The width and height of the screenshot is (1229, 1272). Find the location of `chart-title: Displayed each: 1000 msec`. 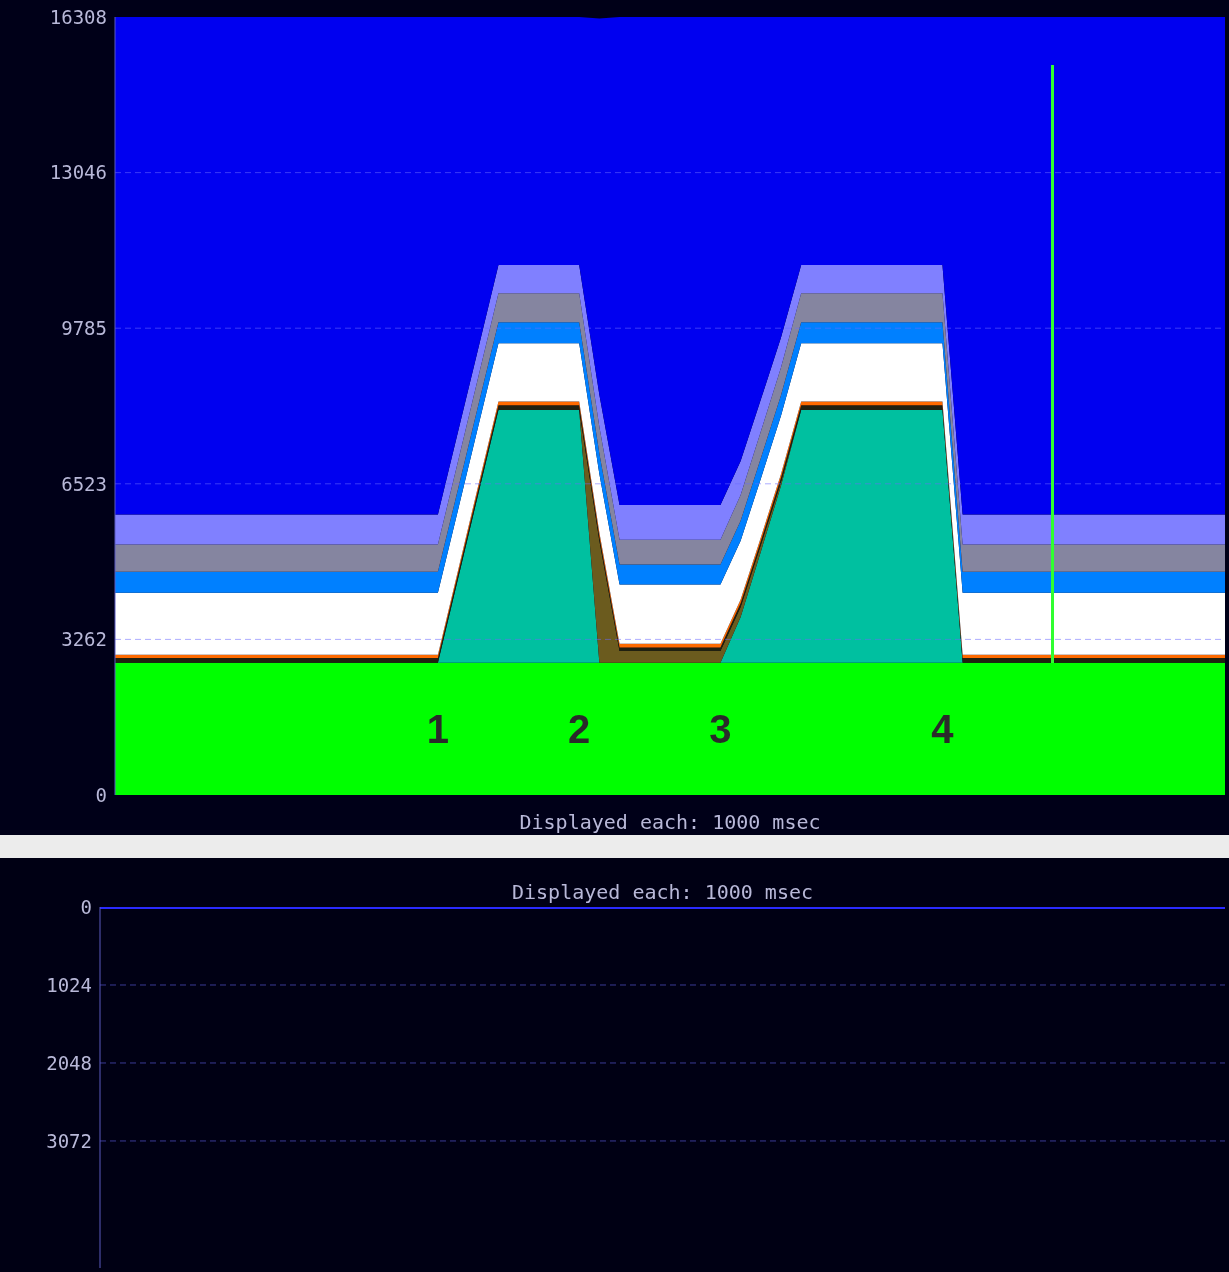

chart-title: Displayed each: 1000 msec is located at coordinates (662, 892).